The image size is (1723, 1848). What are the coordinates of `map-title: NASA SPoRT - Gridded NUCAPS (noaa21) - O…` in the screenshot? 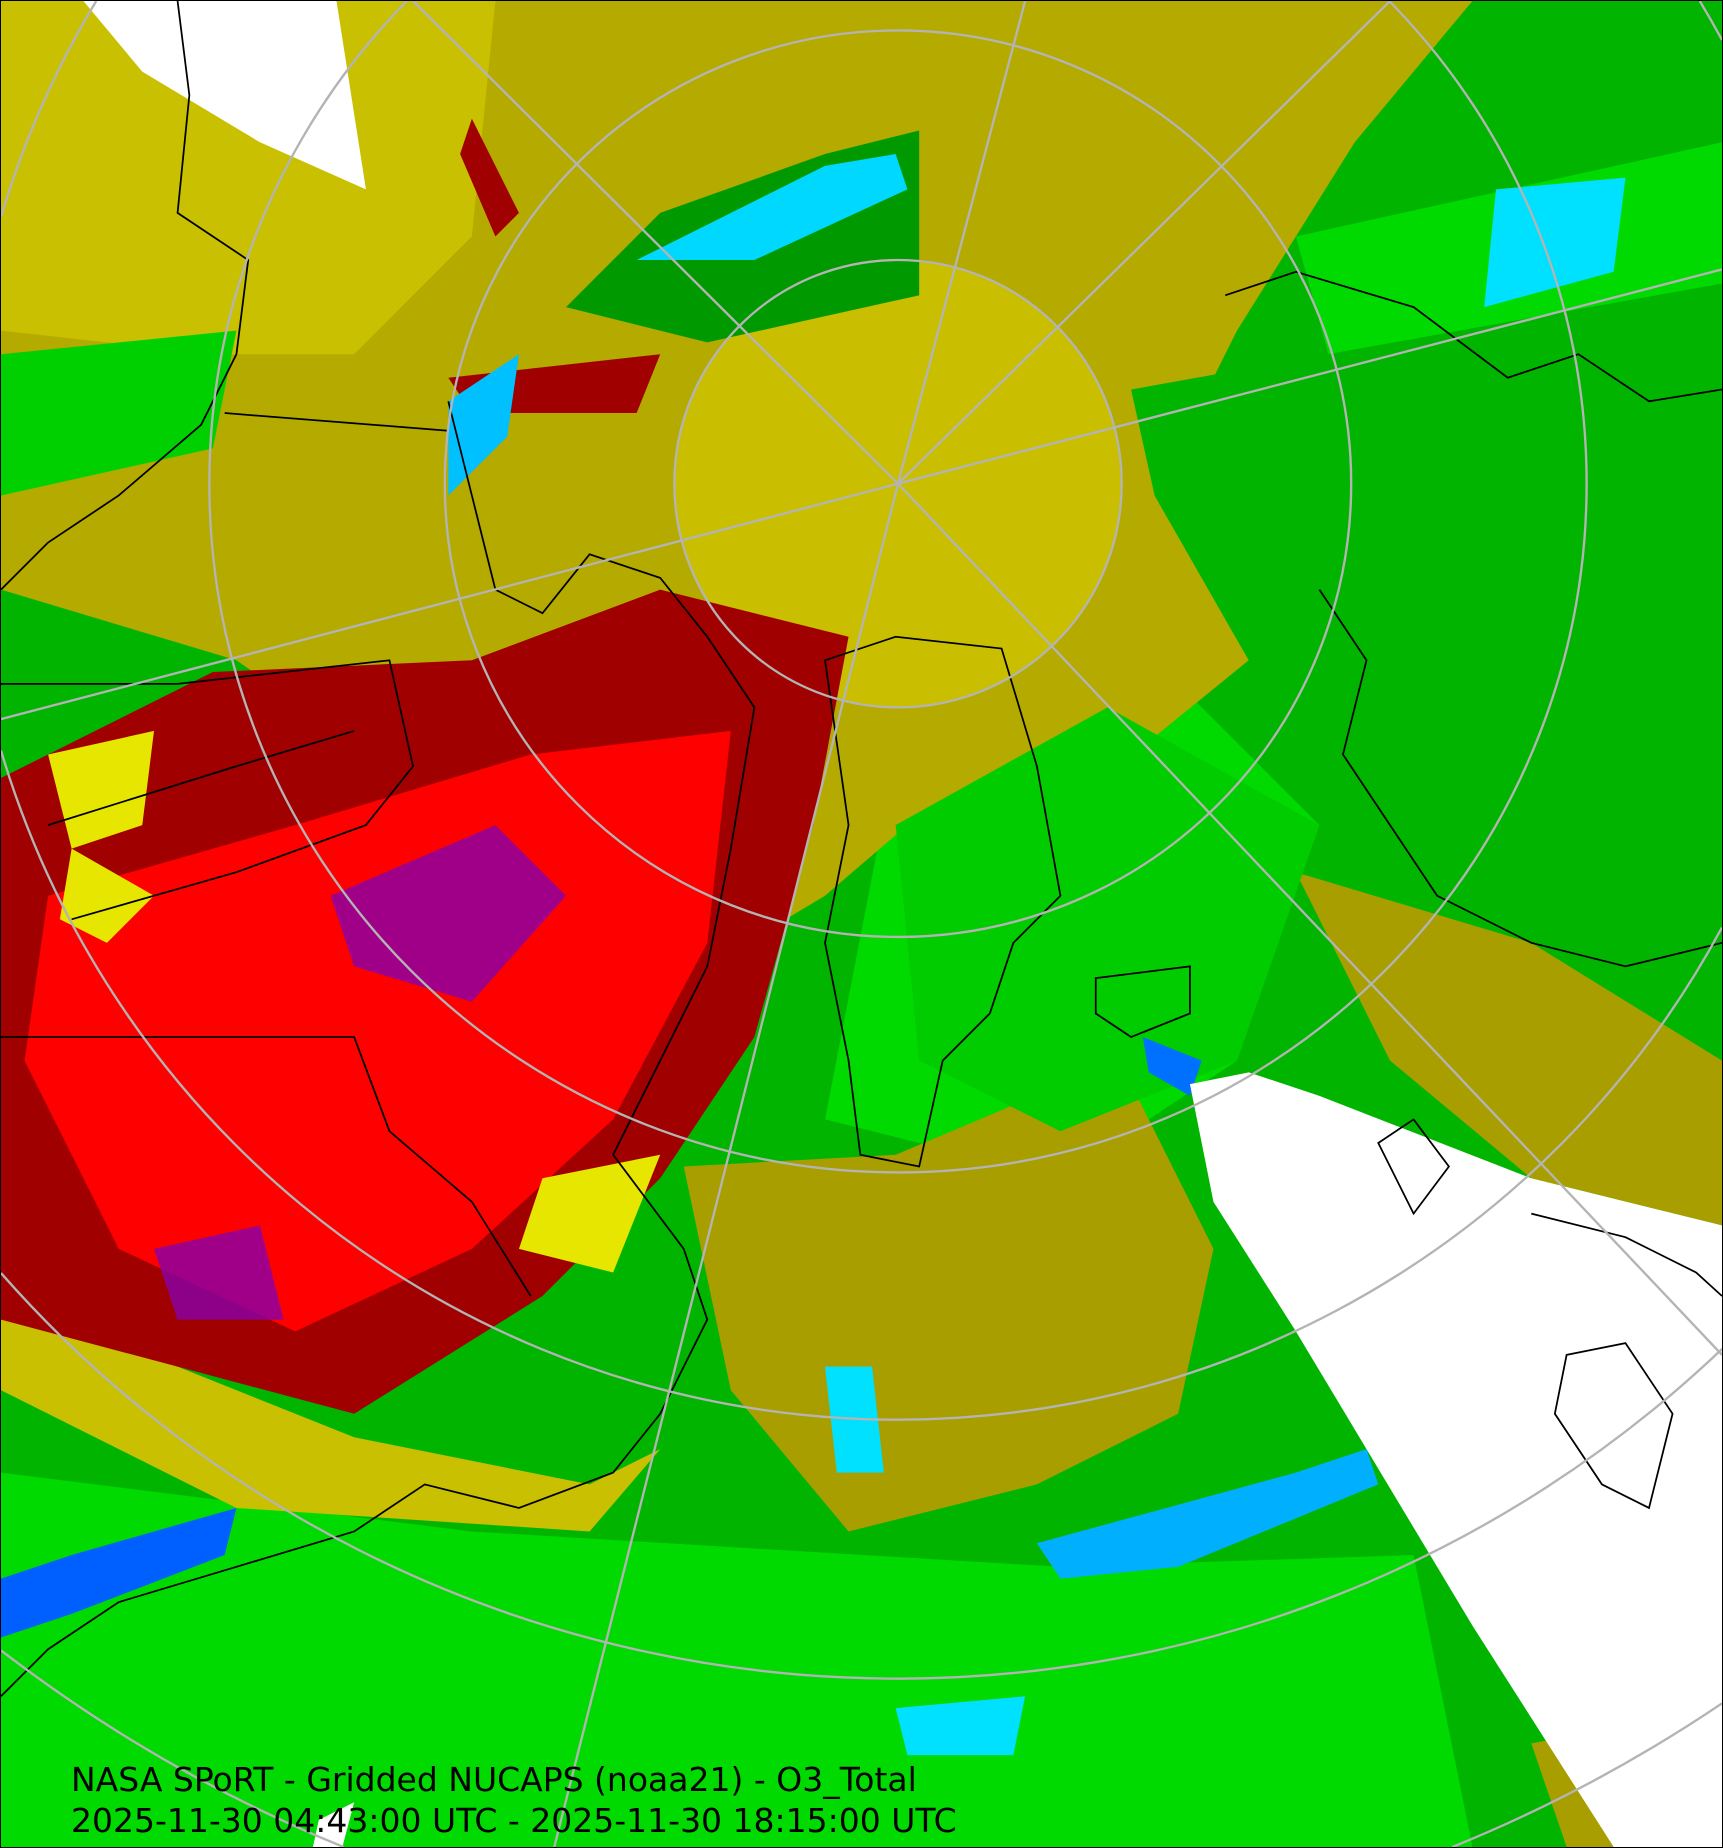 It's located at (494, 1779).